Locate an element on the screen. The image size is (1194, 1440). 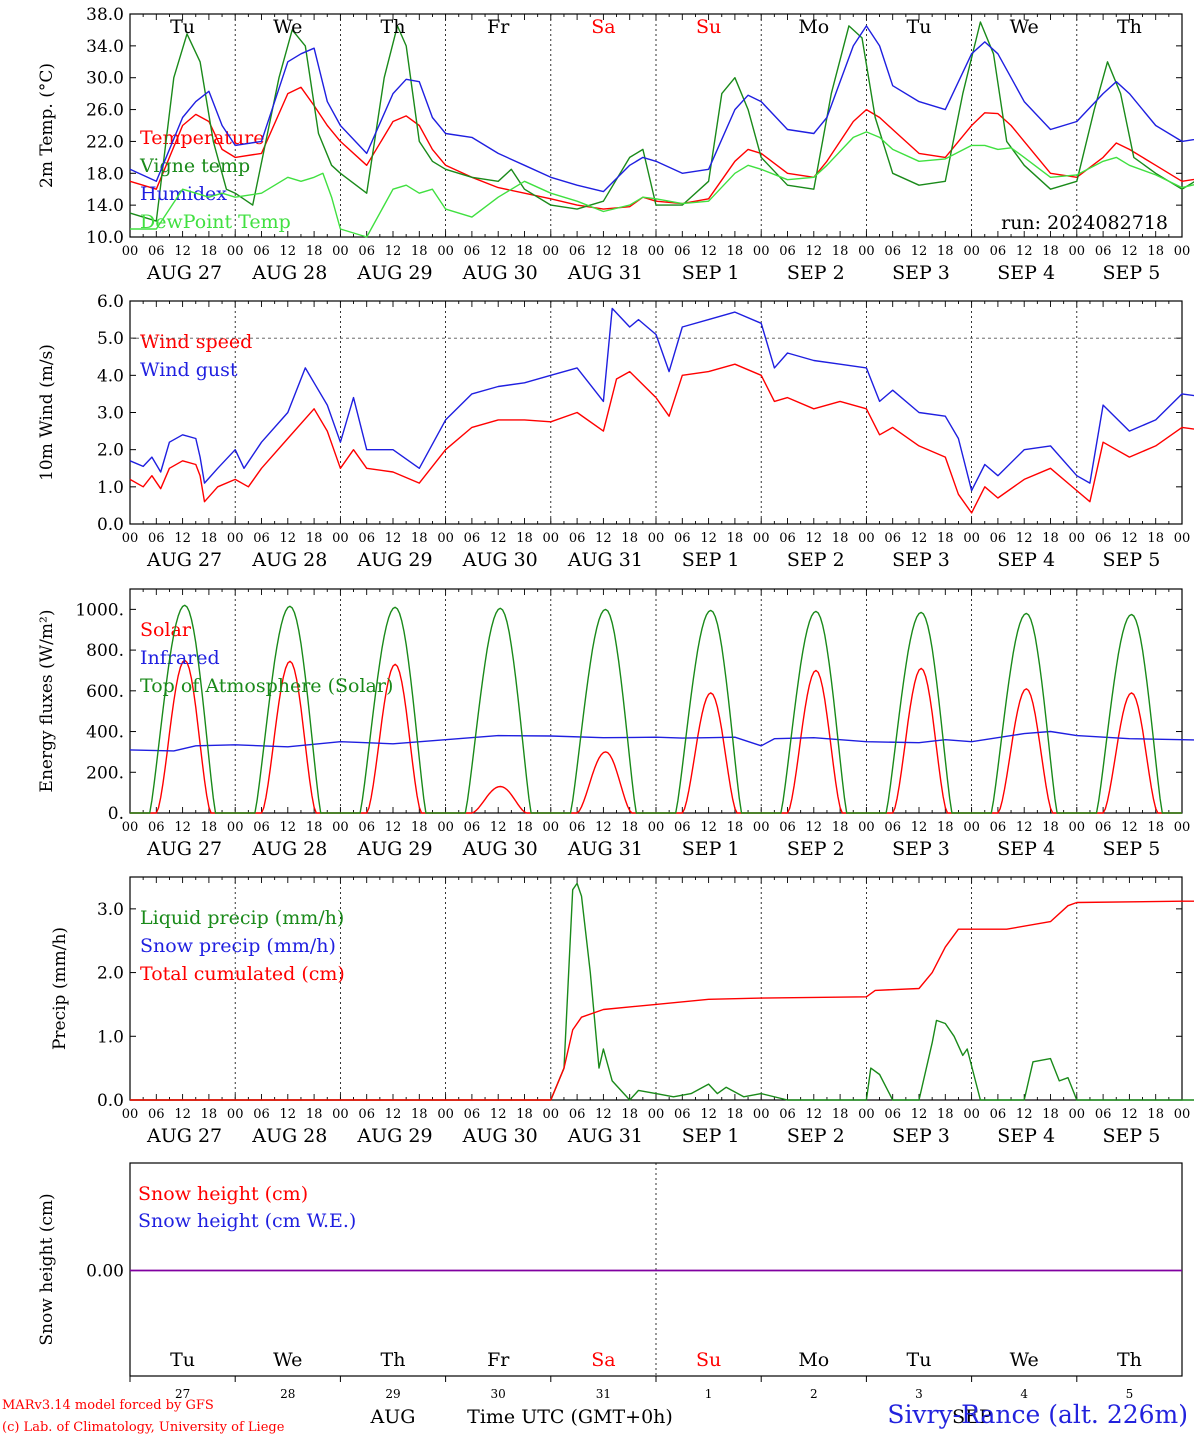
panel3-date-label: SEP 1 is located at coordinates (711, 849).